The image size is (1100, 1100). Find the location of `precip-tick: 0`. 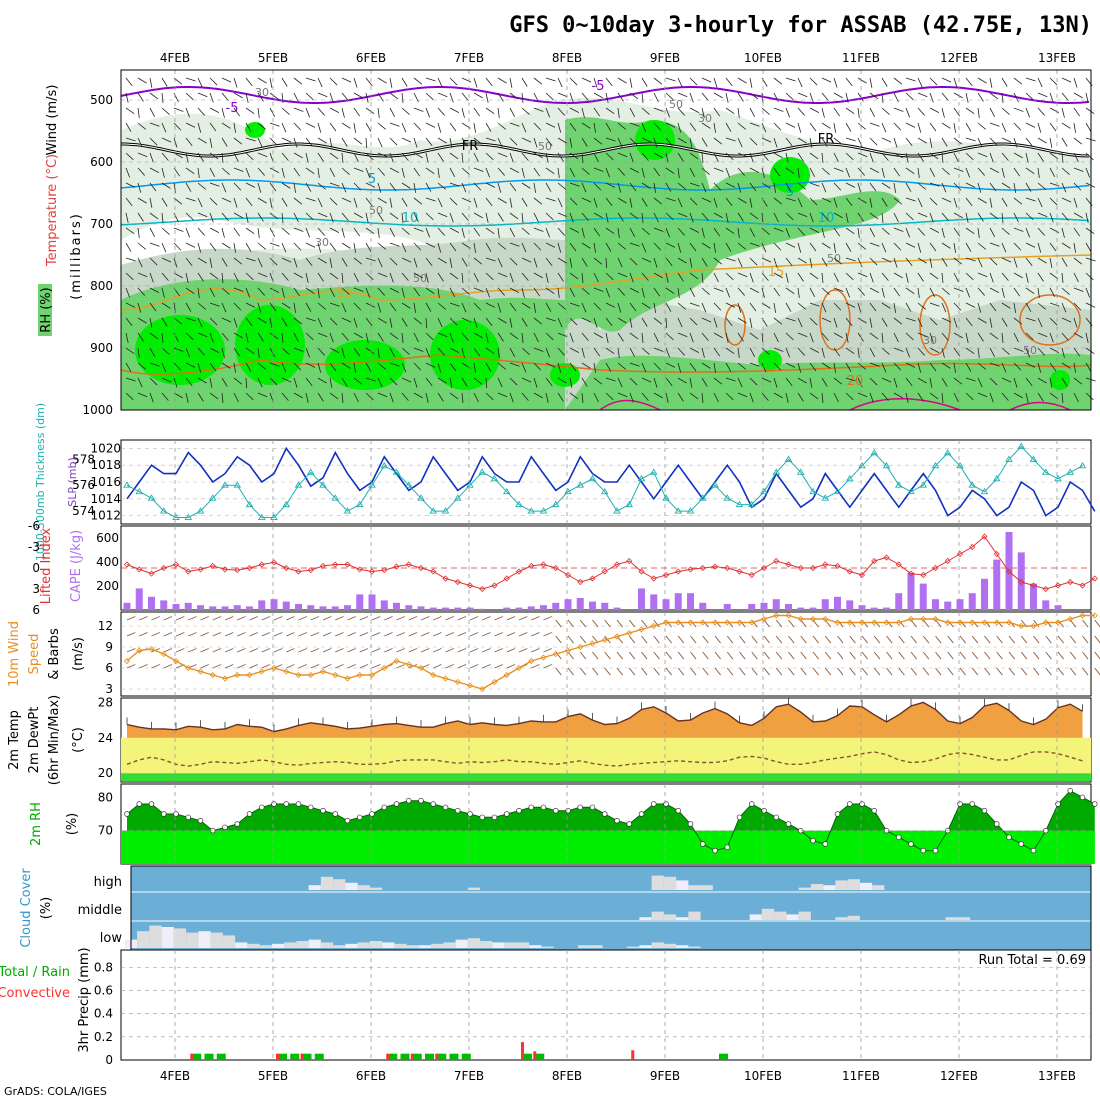

precip-tick: 0 is located at coordinates (109, 1060).